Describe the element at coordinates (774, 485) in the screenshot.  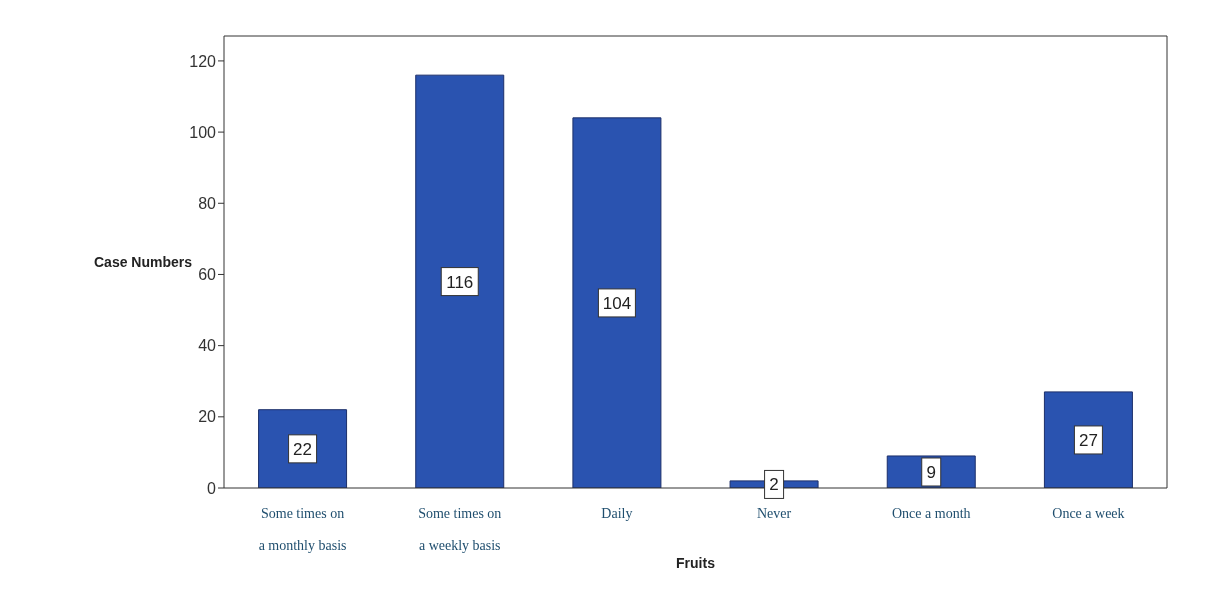
I see `data-label: 2` at that location.